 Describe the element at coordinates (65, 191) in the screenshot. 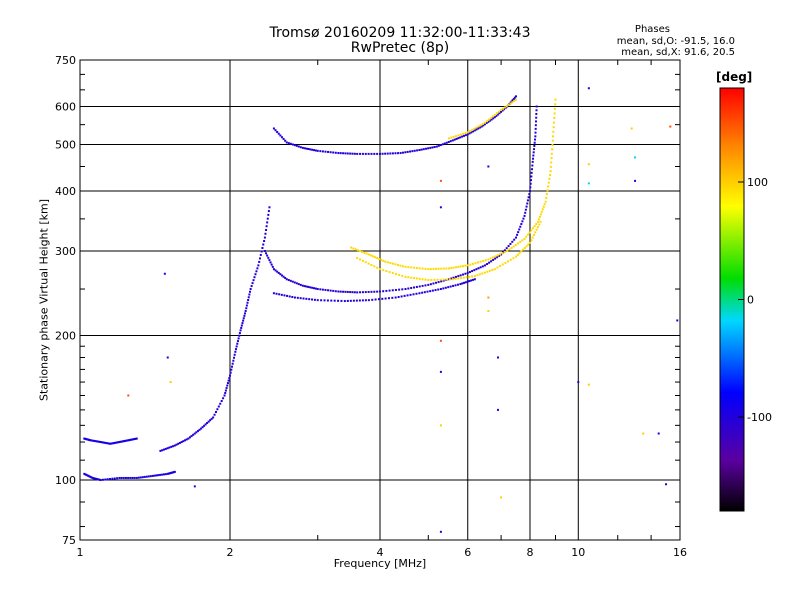

I see `y-tick-label: 400` at that location.